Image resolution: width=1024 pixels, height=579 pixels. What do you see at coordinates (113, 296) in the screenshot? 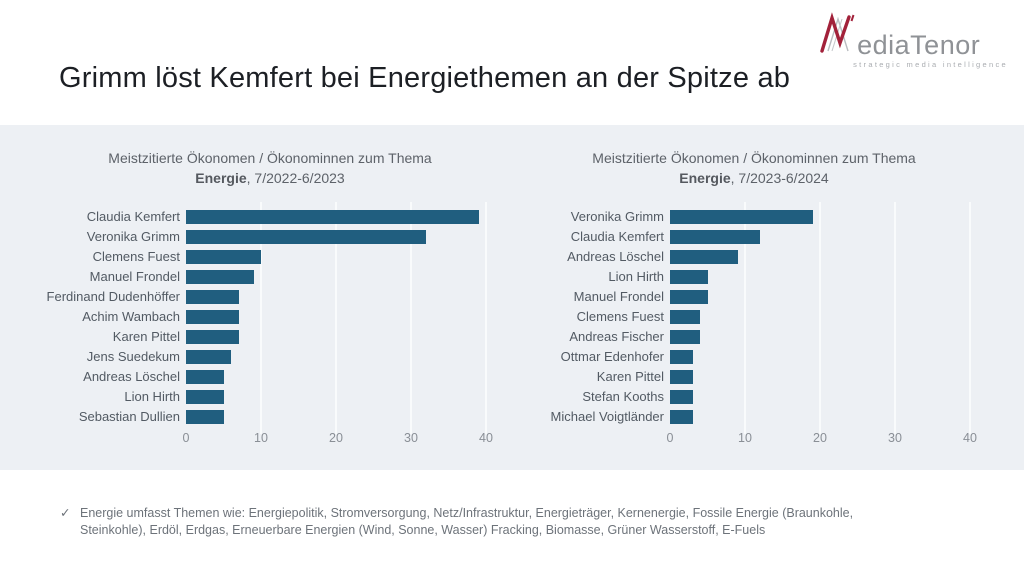
I see `category-label: Ferdinand Dudenhöffer` at bounding box center [113, 296].